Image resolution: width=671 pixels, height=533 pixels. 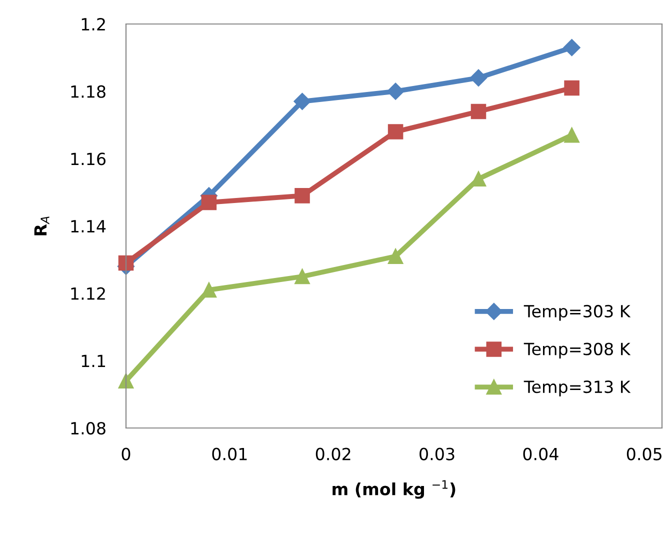 I want to click on y-axis-title: R$_{A}$, so click(x=42, y=226).